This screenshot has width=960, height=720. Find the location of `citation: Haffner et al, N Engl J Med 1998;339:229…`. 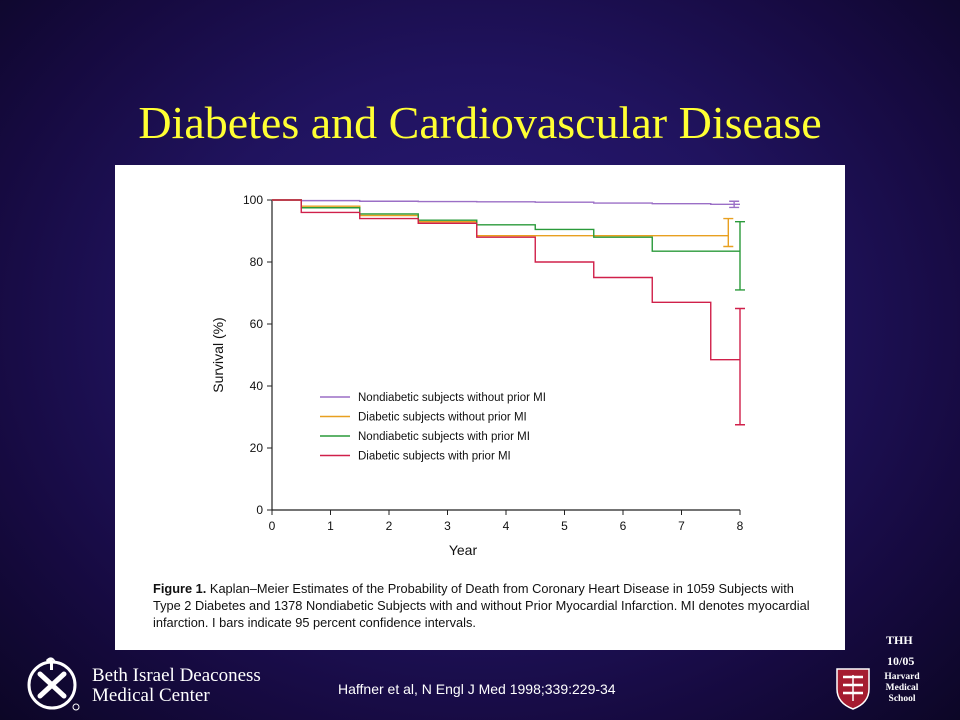

citation: Haffner et al, N Engl J Med 1998;339:229… is located at coordinates (477, 689).